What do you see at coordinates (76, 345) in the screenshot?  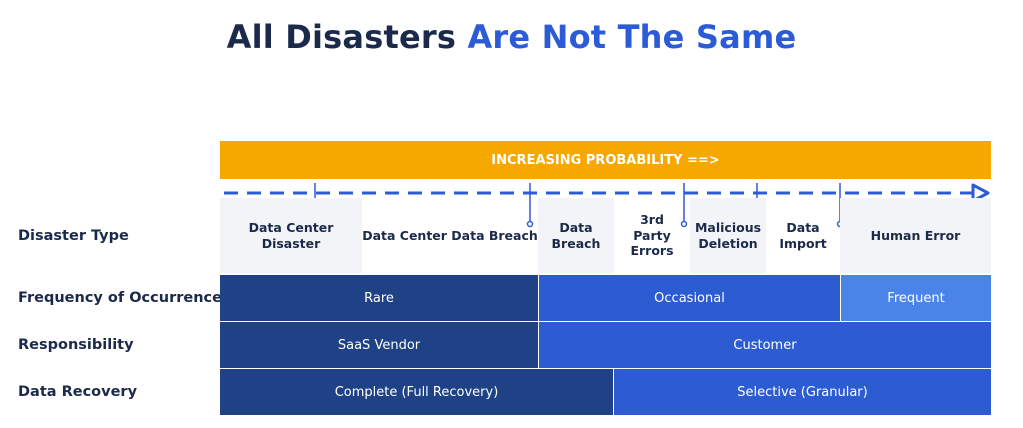 I see `row-label-responsibility: Responsibility` at bounding box center [76, 345].